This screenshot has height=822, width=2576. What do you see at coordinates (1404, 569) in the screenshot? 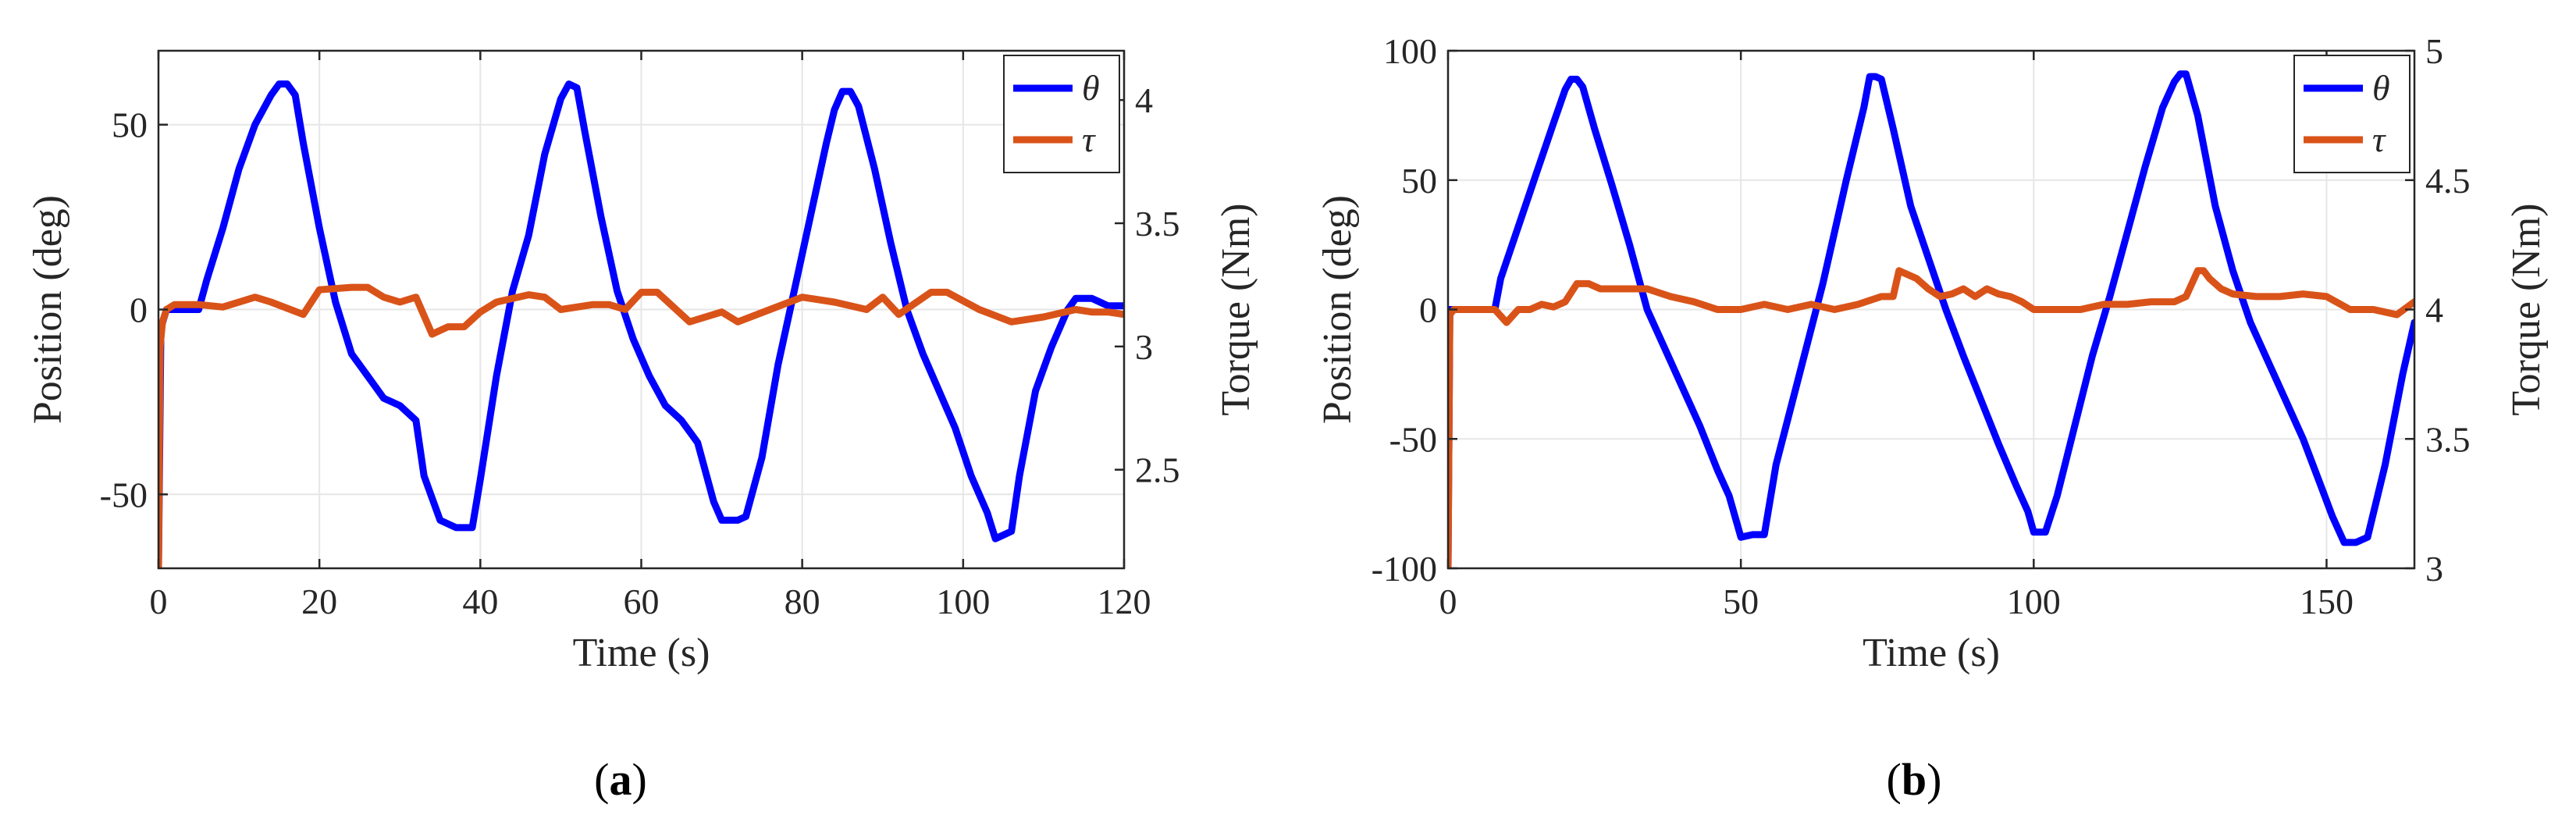
I see `y-left-tick-label: -100` at bounding box center [1404, 569].